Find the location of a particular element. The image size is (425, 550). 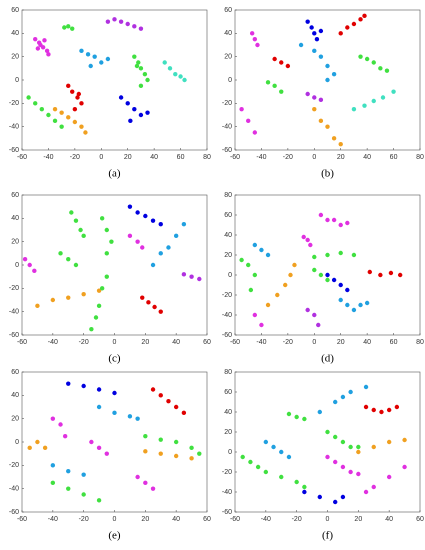

panel: -60 -40 -20 0 20 40 60 80 -60 -40 -20 0 20 40 60 80 (d) is located at coordinates (323, 278).